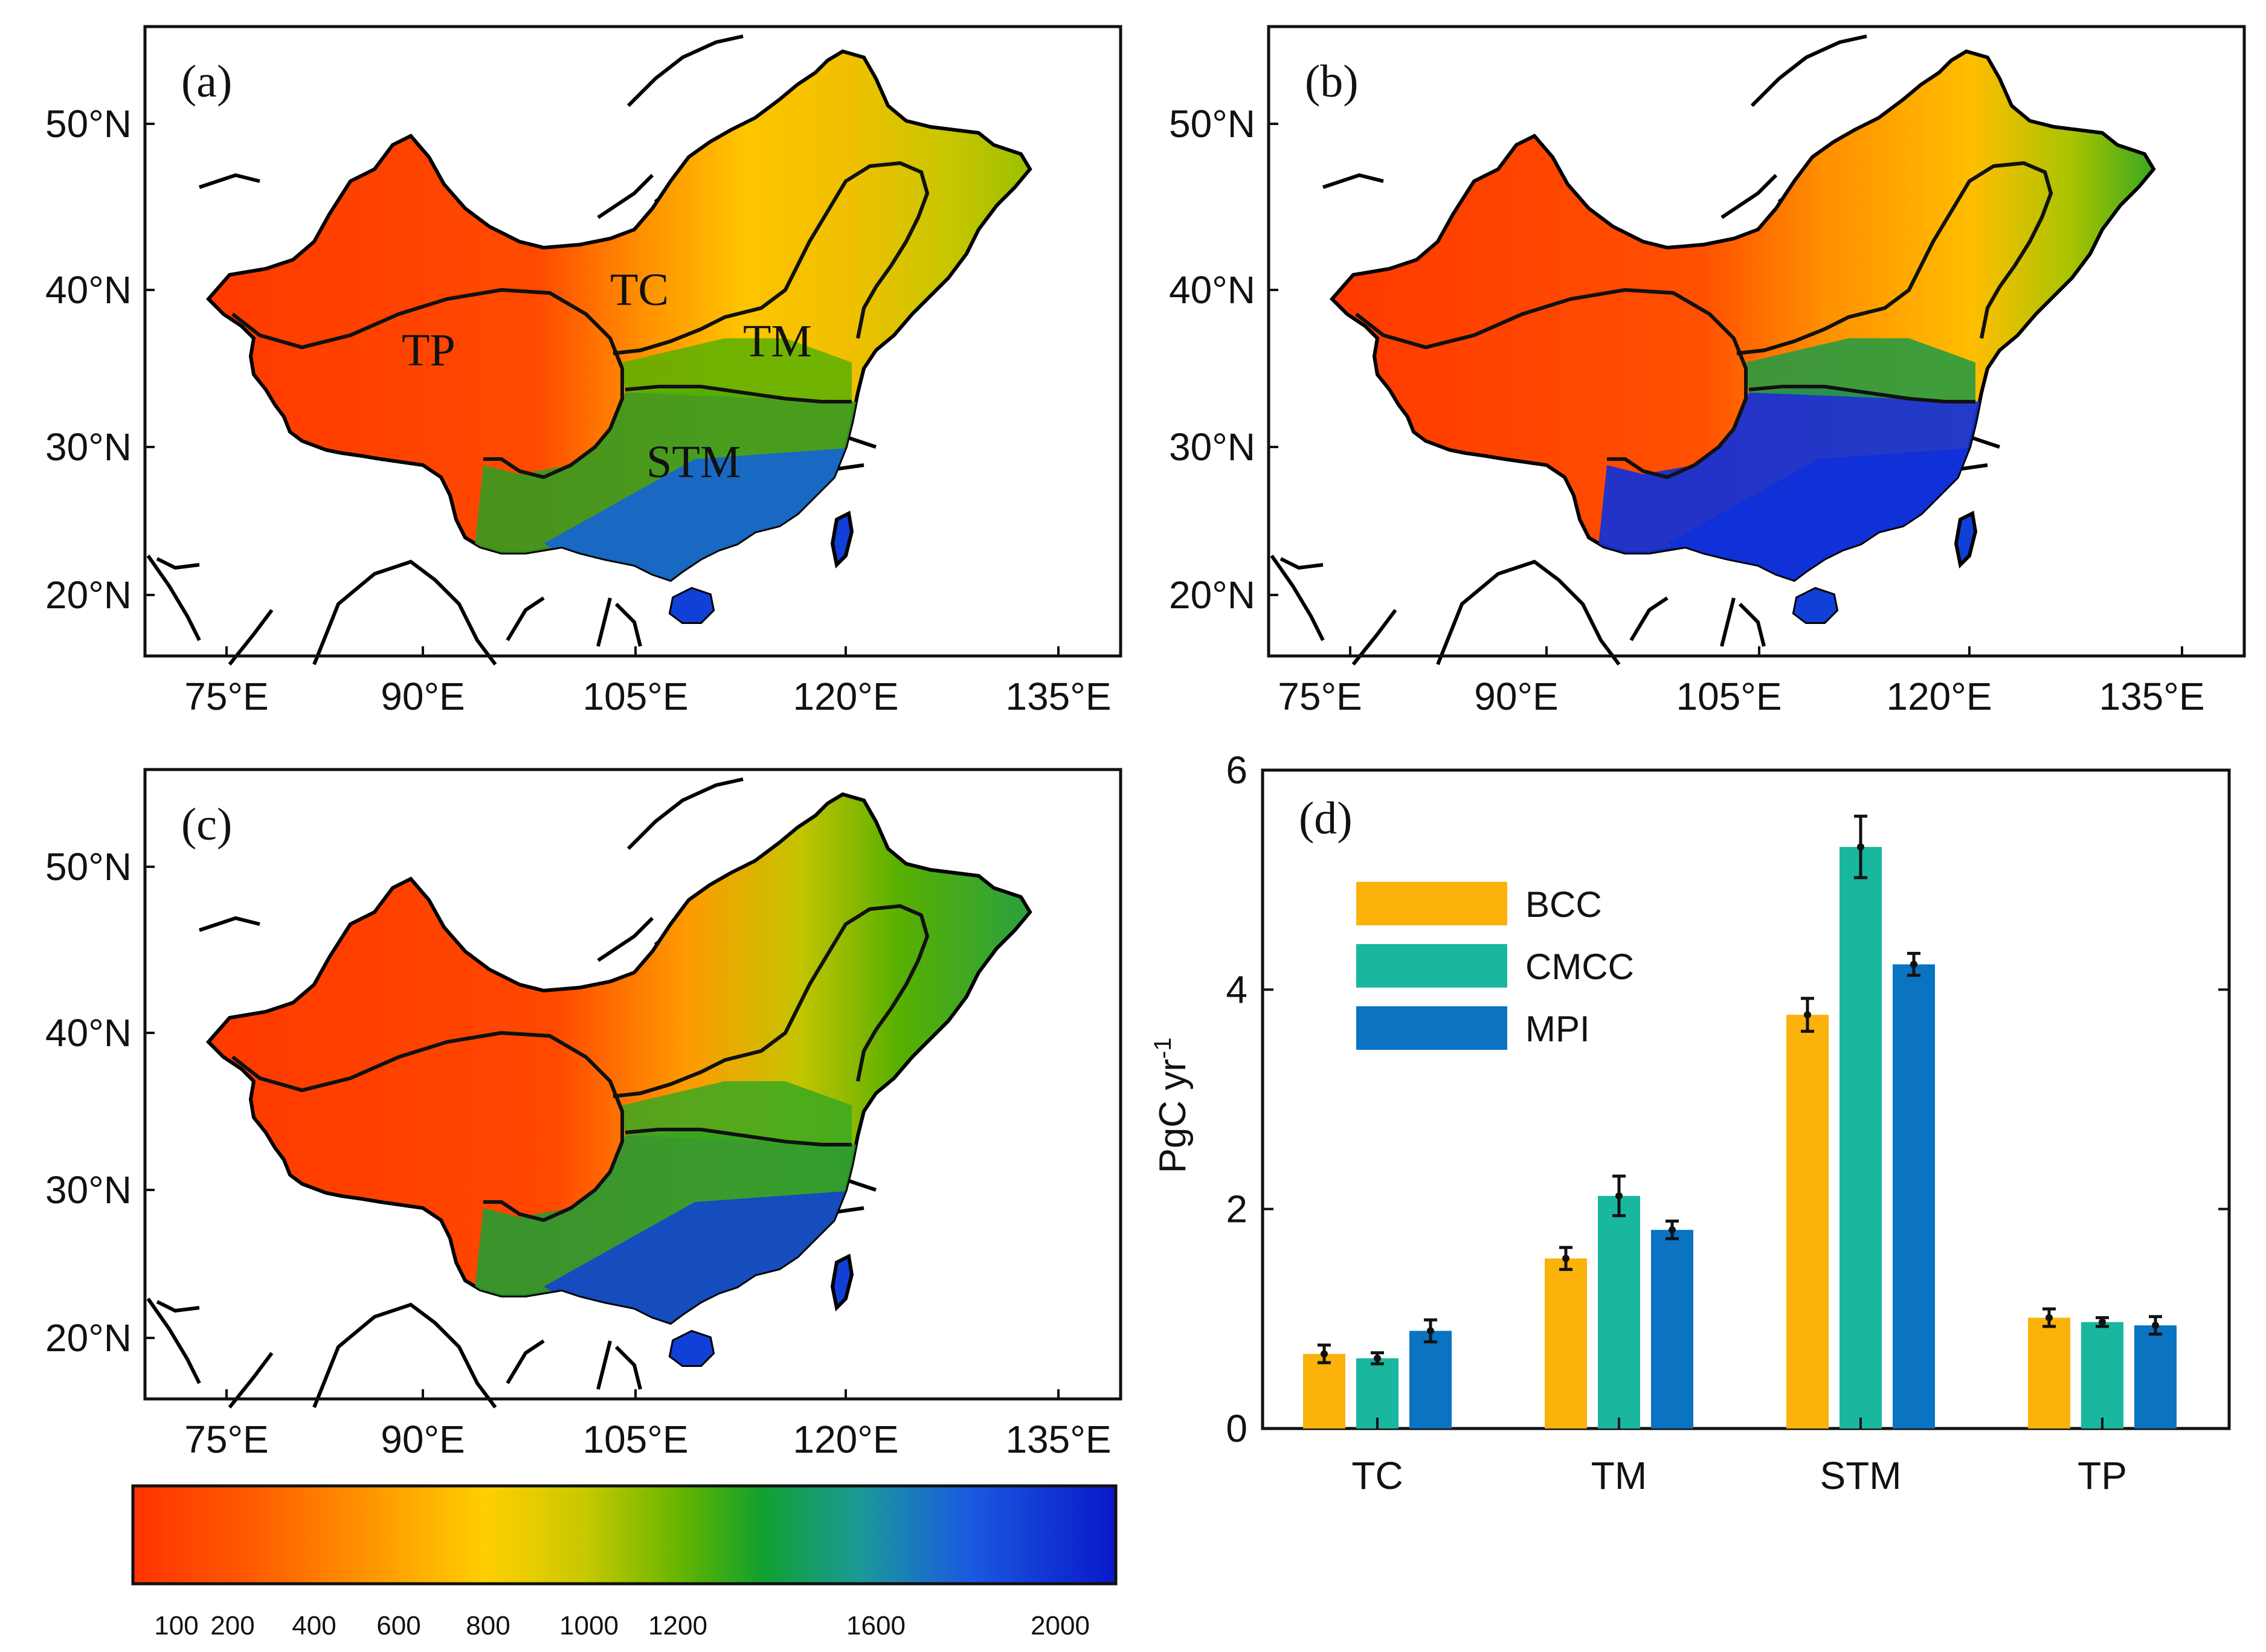 This screenshot has height=1652, width=2266. What do you see at coordinates (1236, 989) in the screenshot?
I see `y-tick-label: 4` at bounding box center [1236, 989].